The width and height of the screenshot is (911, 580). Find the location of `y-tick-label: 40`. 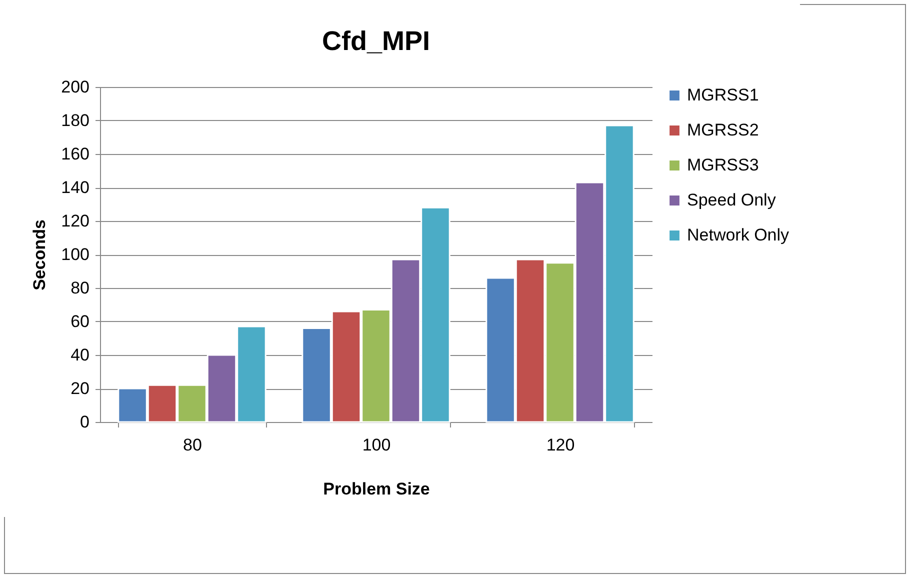

y-tick-label: 40 is located at coordinates (80, 355).